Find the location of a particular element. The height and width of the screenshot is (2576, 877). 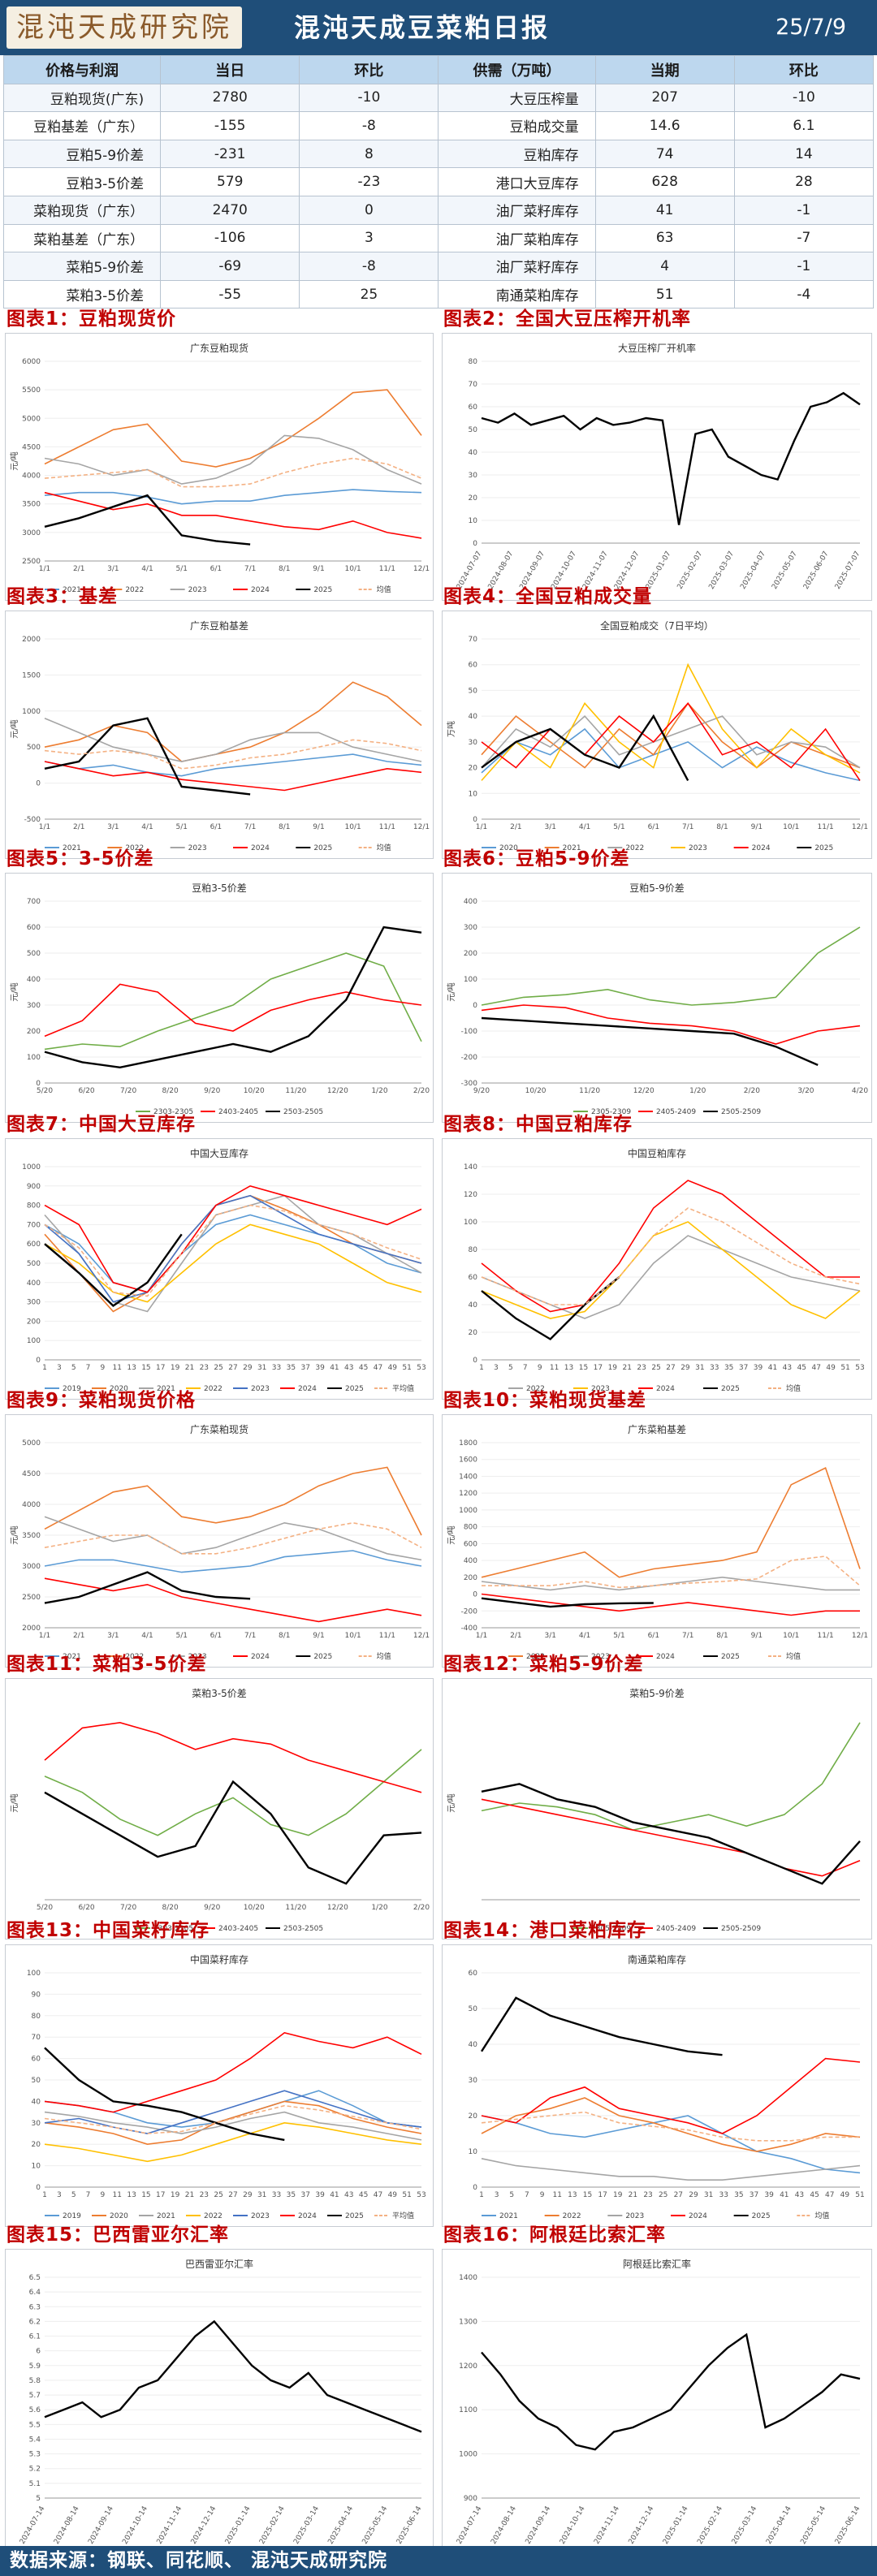

legend-label: 2021 is located at coordinates (508, 2216).